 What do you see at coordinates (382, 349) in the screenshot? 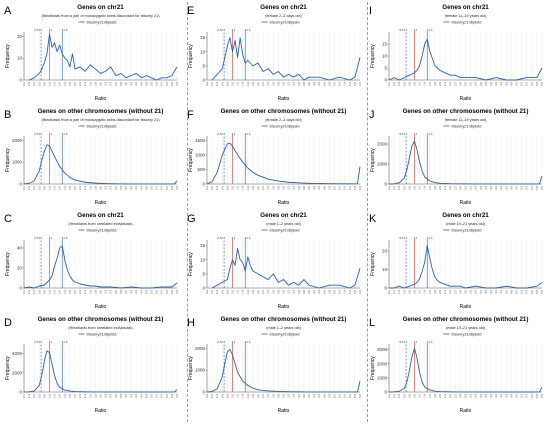
I see `y-tick-label: 3000` at bounding box center [382, 349].